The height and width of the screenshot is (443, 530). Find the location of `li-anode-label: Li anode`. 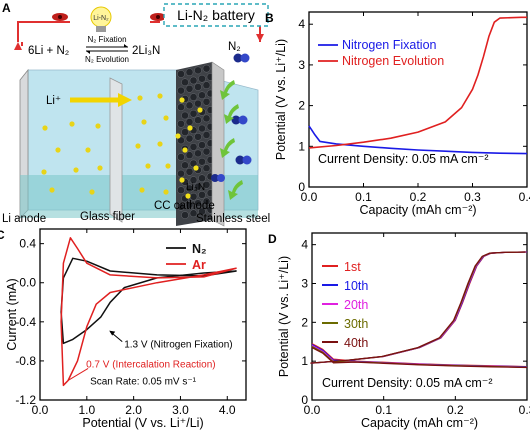

li-anode-label: Li anode is located at coordinates (24, 219).